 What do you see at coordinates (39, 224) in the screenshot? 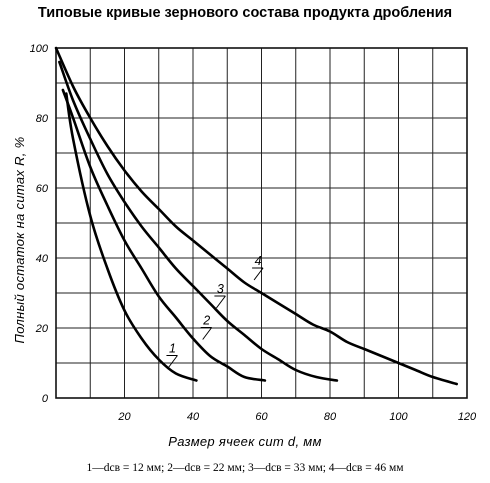
I see `y-tick-labels: 0 20 40 60 80 100` at bounding box center [39, 224].